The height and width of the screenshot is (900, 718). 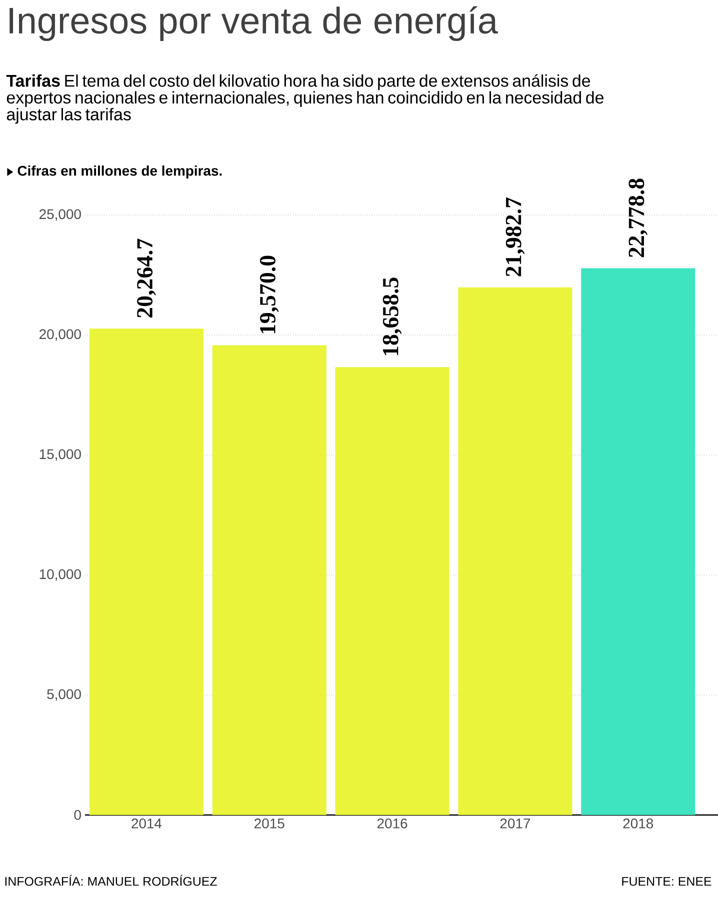 What do you see at coordinates (60, 455) in the screenshot?
I see `y-tick-label: 15,000` at bounding box center [60, 455].